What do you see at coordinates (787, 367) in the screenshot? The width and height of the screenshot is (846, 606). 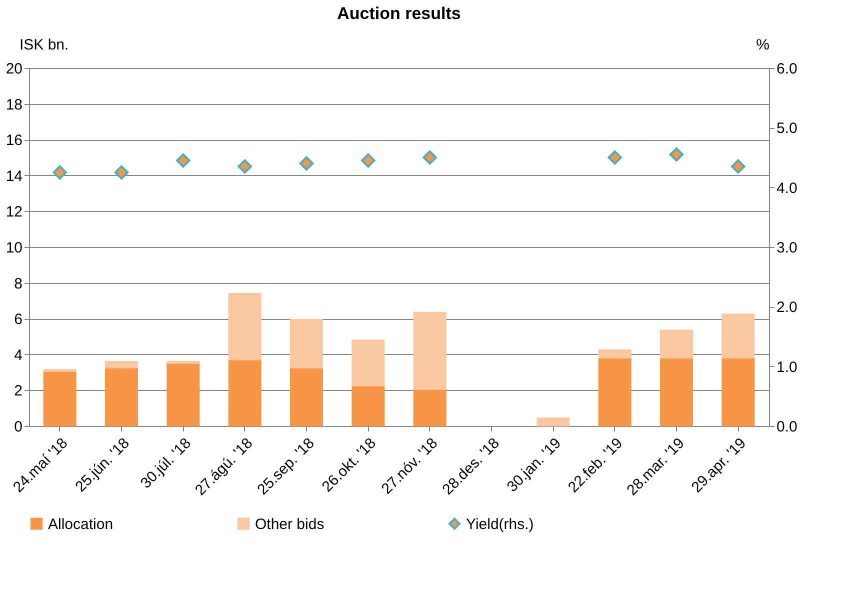 I see `y2-tick-label: 1.0` at bounding box center [787, 367].